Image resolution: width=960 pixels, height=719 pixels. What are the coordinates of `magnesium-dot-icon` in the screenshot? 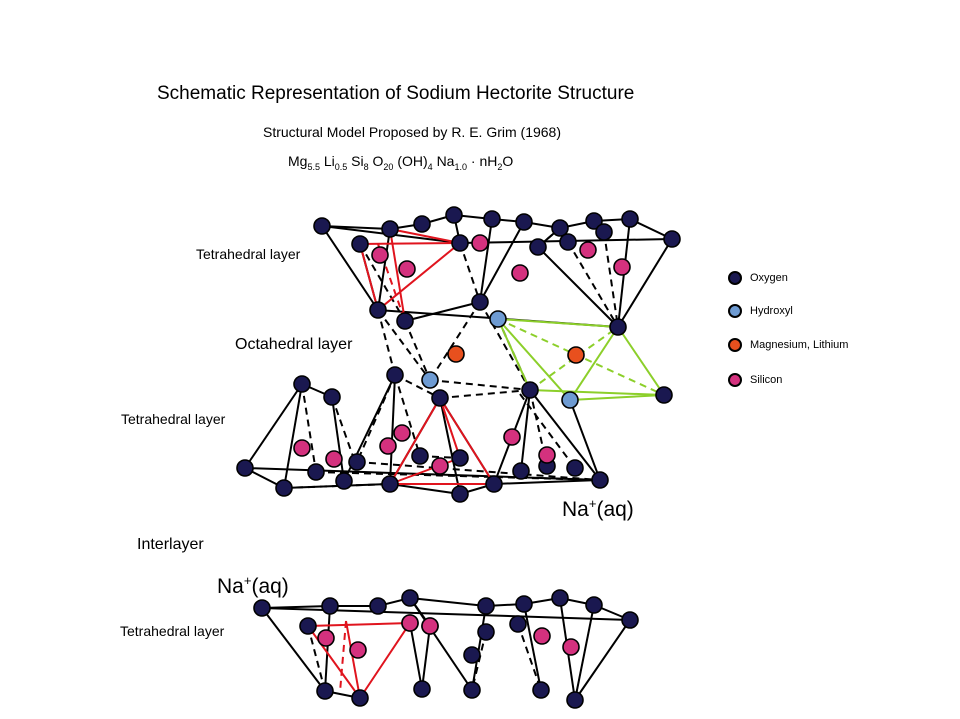 It's located at (735, 345).